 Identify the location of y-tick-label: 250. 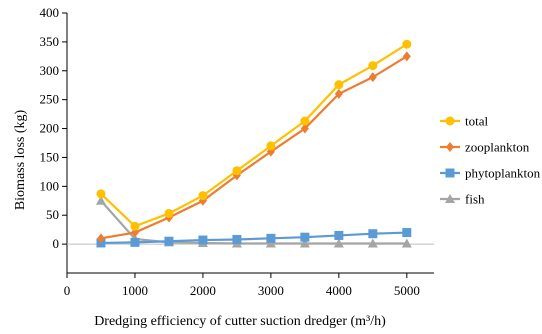
(50, 99).